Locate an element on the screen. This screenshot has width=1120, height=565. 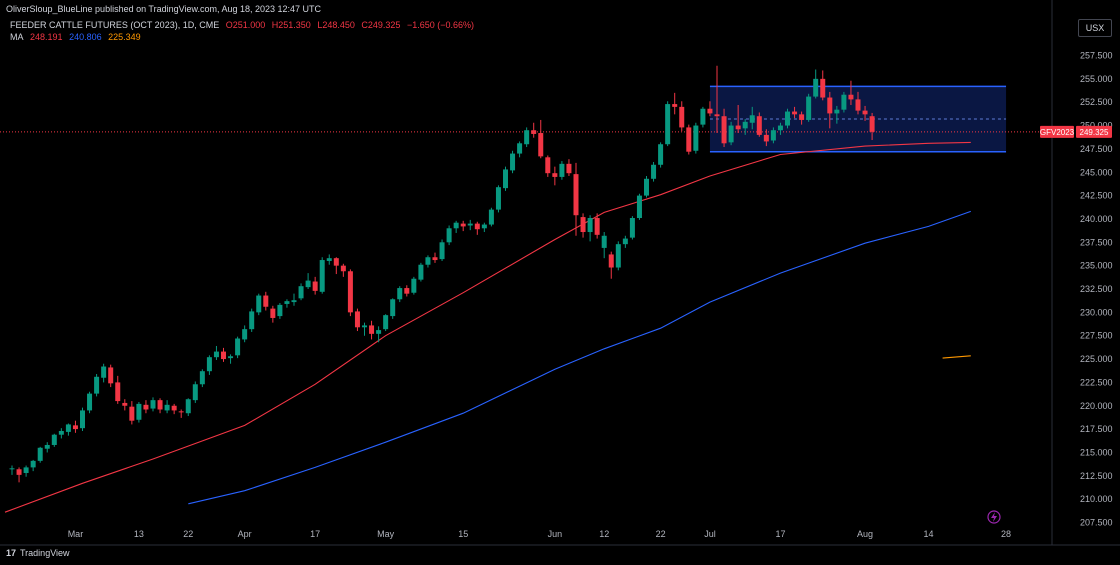
price-tag-label: 249.325 is located at coordinates (1094, 132).